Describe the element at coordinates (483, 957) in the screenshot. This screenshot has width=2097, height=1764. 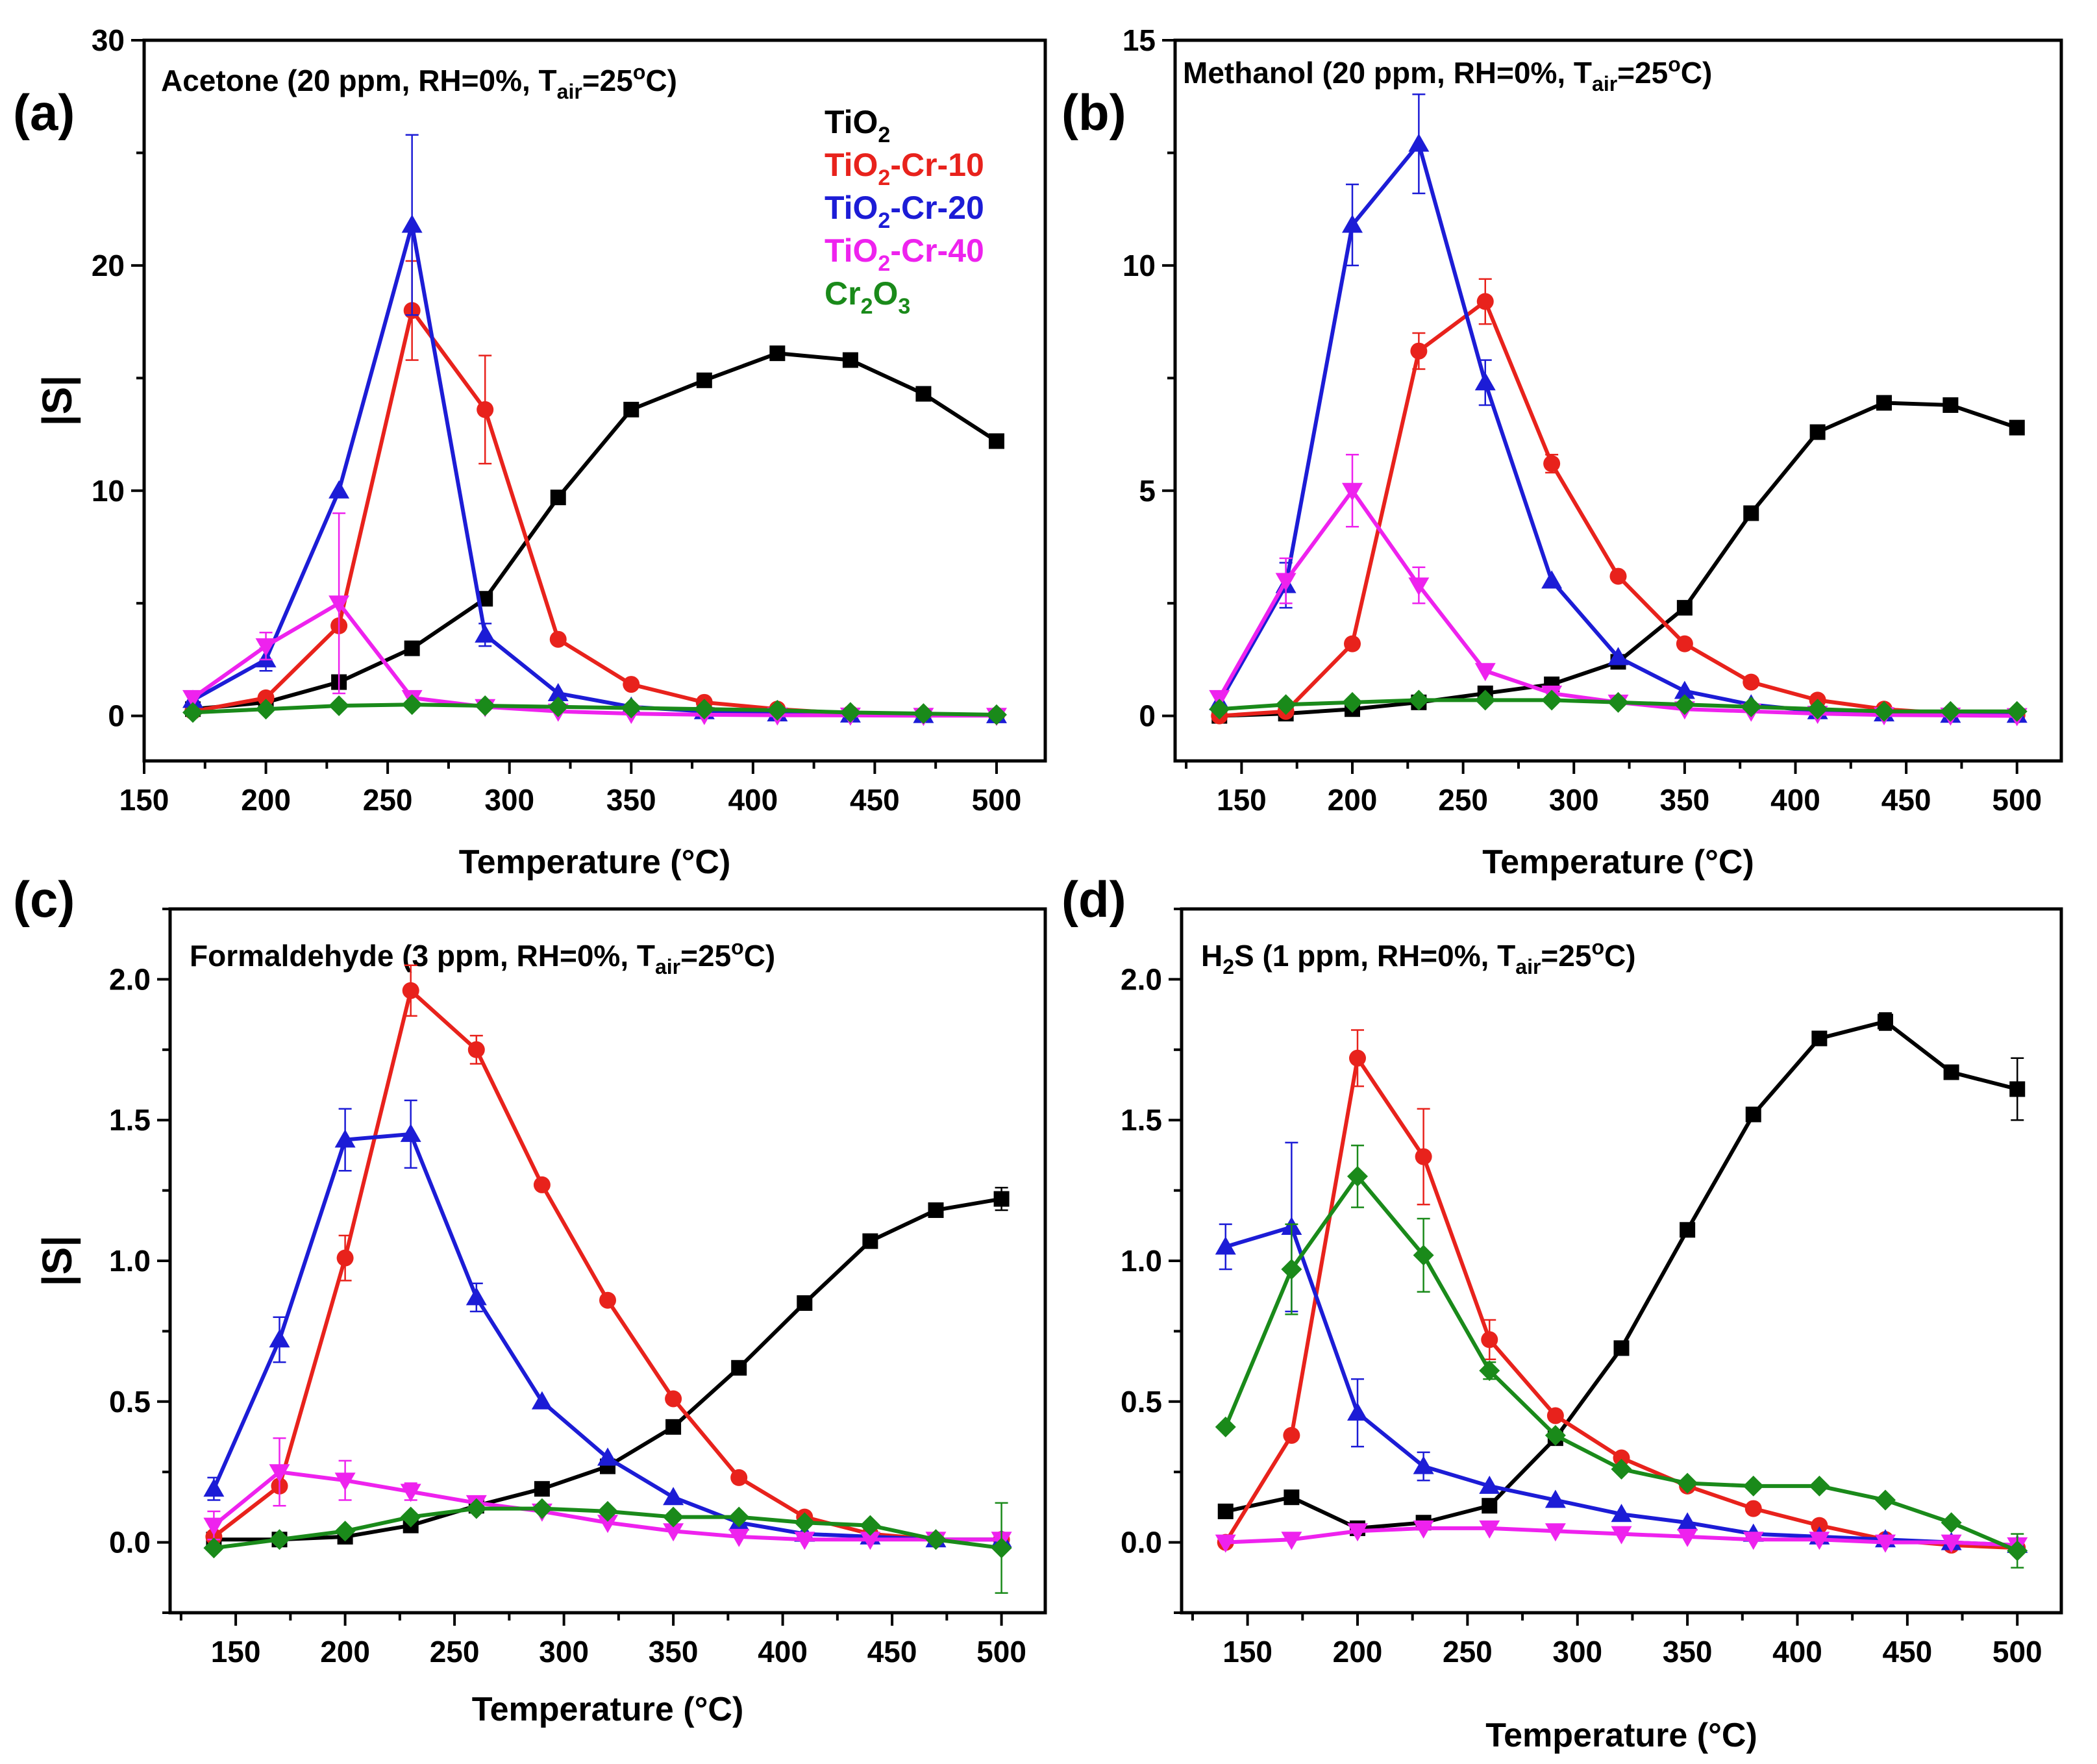
I see `chart-title: Formaldehyde (3 ppm, RH=0%, Tair=25oC)` at that location.